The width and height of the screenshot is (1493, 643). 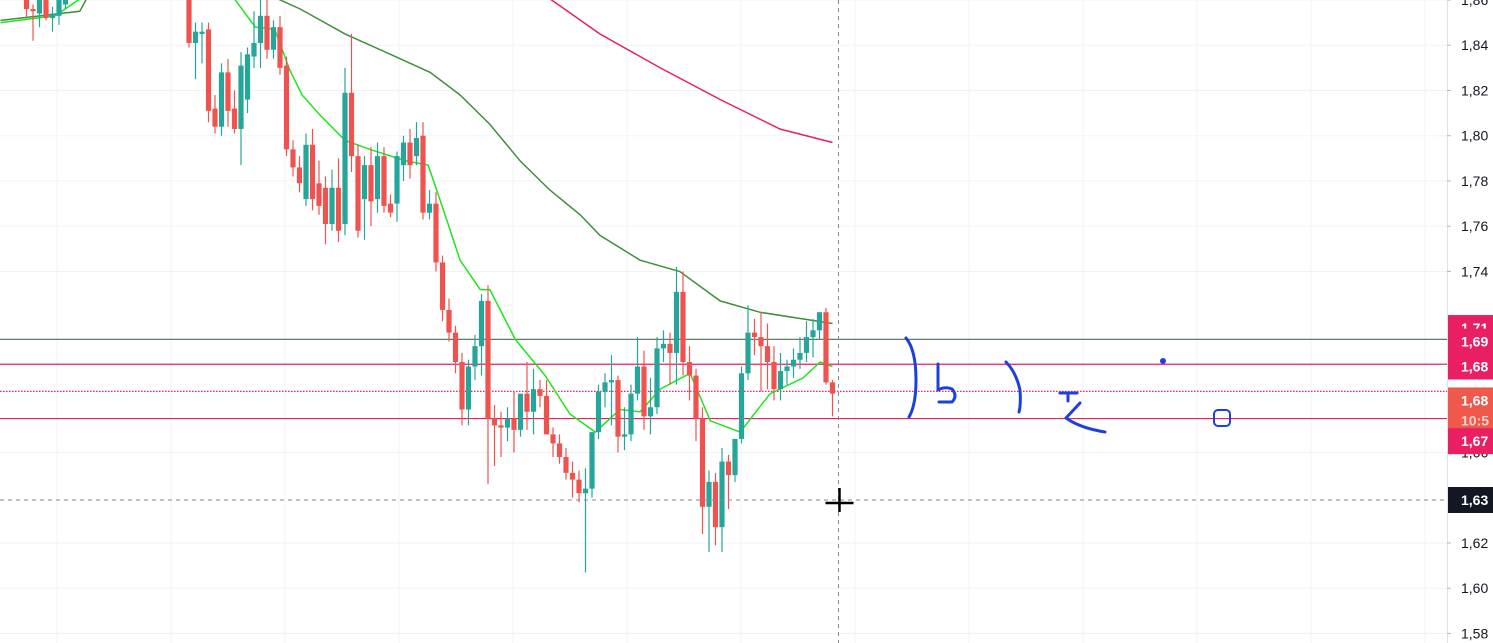 I want to click on price-axis-tick-label: 1,80, so click(x=1474, y=136).